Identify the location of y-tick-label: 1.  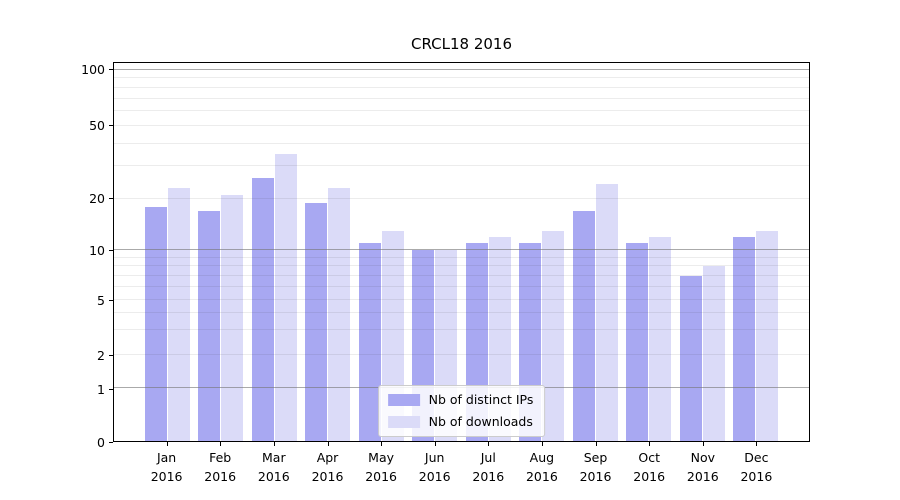
(101, 389).